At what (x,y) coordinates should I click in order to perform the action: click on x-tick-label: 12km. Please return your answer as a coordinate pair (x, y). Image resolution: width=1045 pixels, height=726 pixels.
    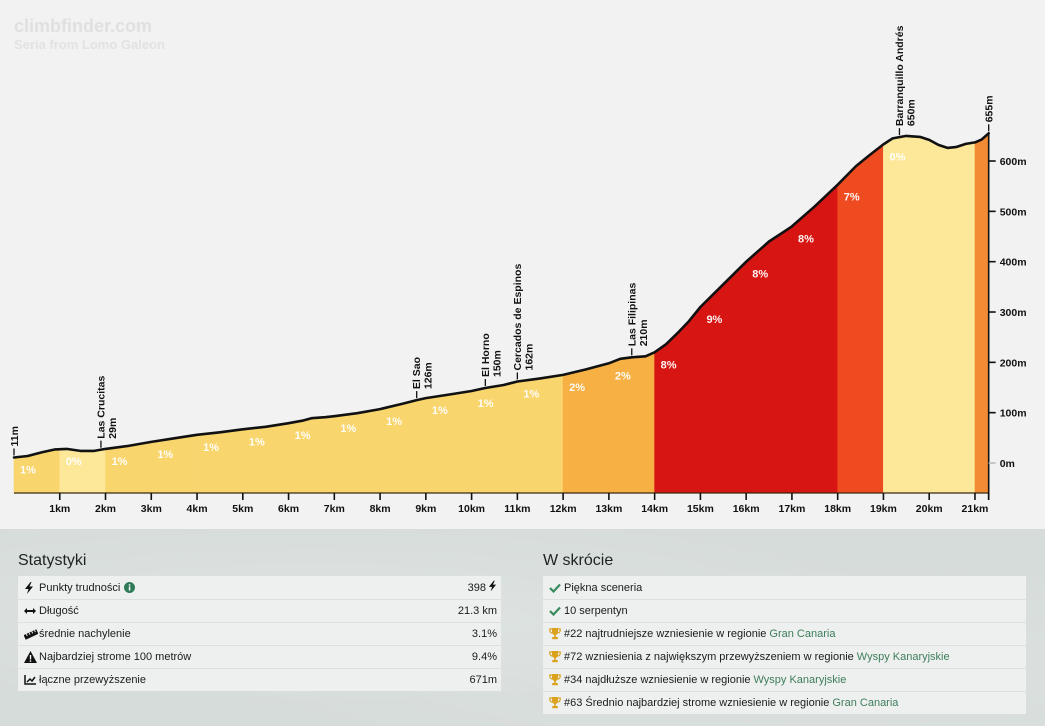
    Looking at the image, I should click on (563, 509).